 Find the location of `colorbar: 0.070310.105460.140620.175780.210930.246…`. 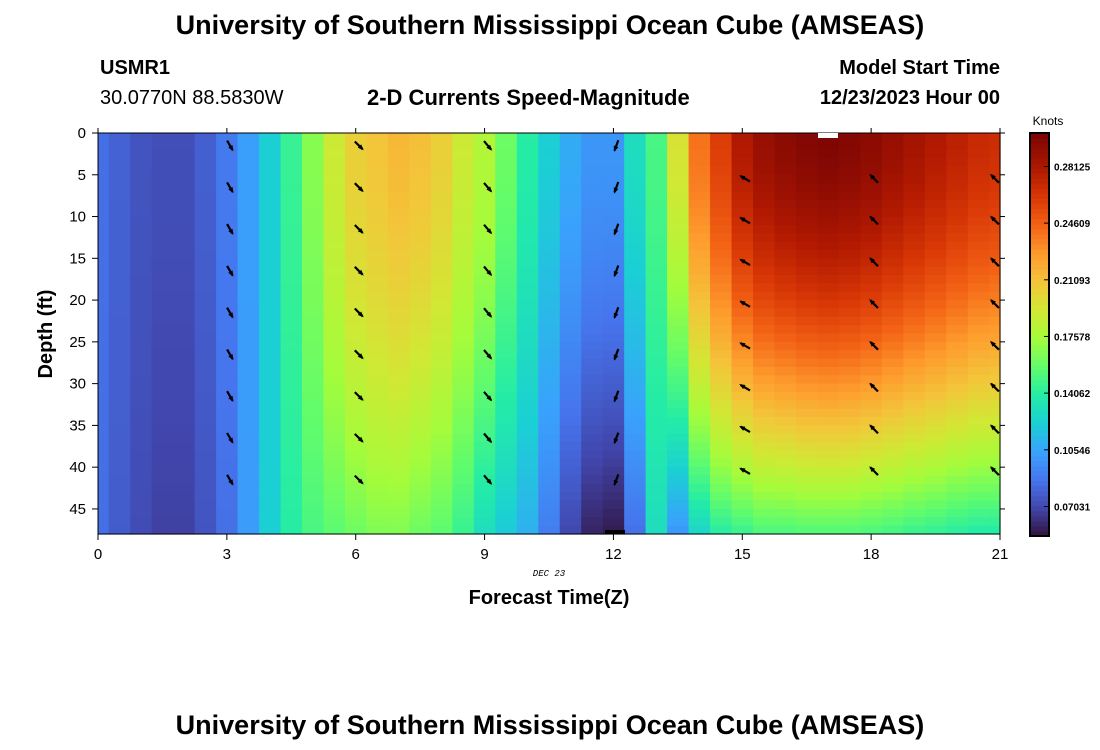

colorbar: 0.070310.105460.140620.175780.210930.246… is located at coordinates (1060, 334).